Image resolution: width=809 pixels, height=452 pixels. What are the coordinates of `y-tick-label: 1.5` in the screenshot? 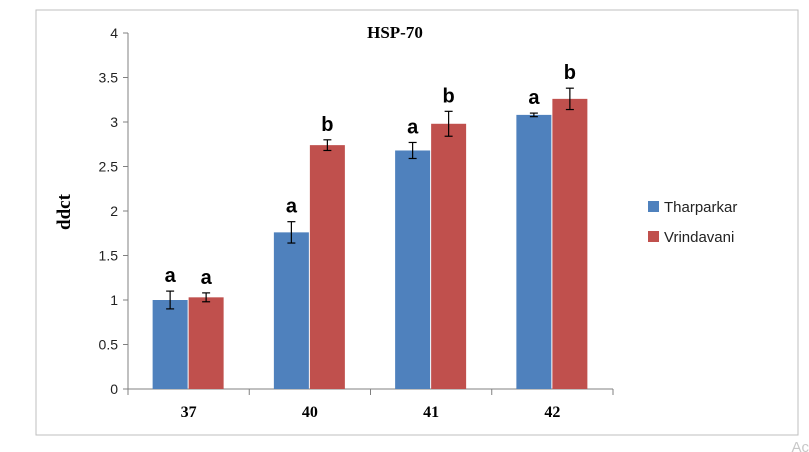 It's located at (109, 256).